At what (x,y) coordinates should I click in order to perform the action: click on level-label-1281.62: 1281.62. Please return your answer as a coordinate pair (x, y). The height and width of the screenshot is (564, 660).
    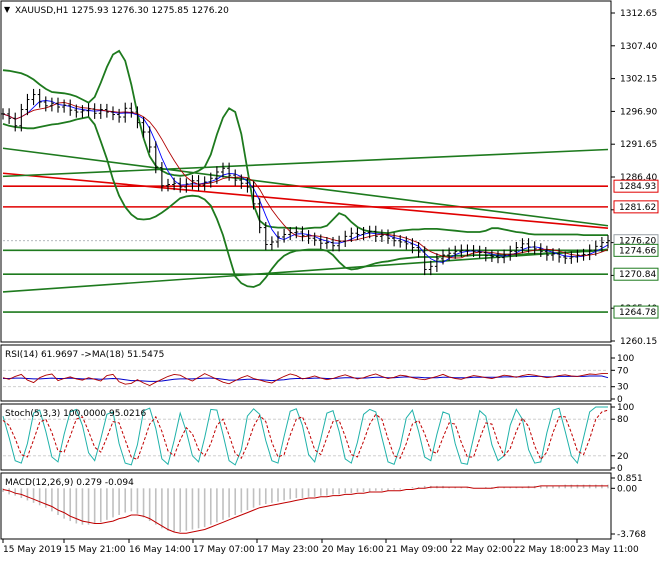
    Looking at the image, I should click on (637, 208).